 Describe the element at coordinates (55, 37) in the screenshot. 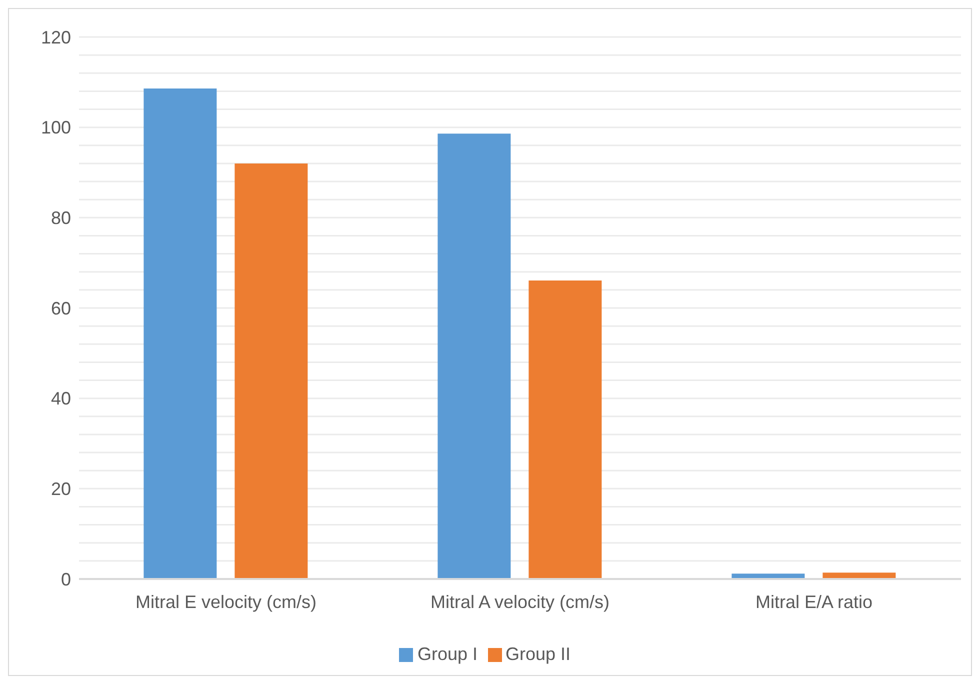

I see `y-tick-label: 120` at that location.